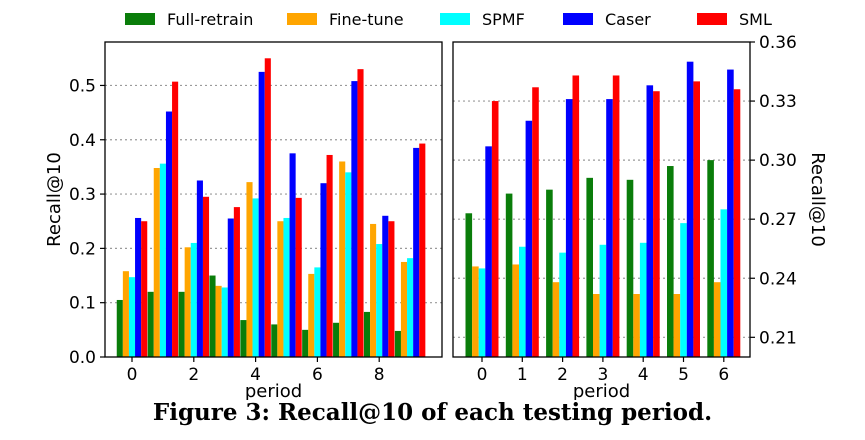 This screenshot has width=865, height=440. I want to click on y-tick-label: 0.4, so click(82, 141).